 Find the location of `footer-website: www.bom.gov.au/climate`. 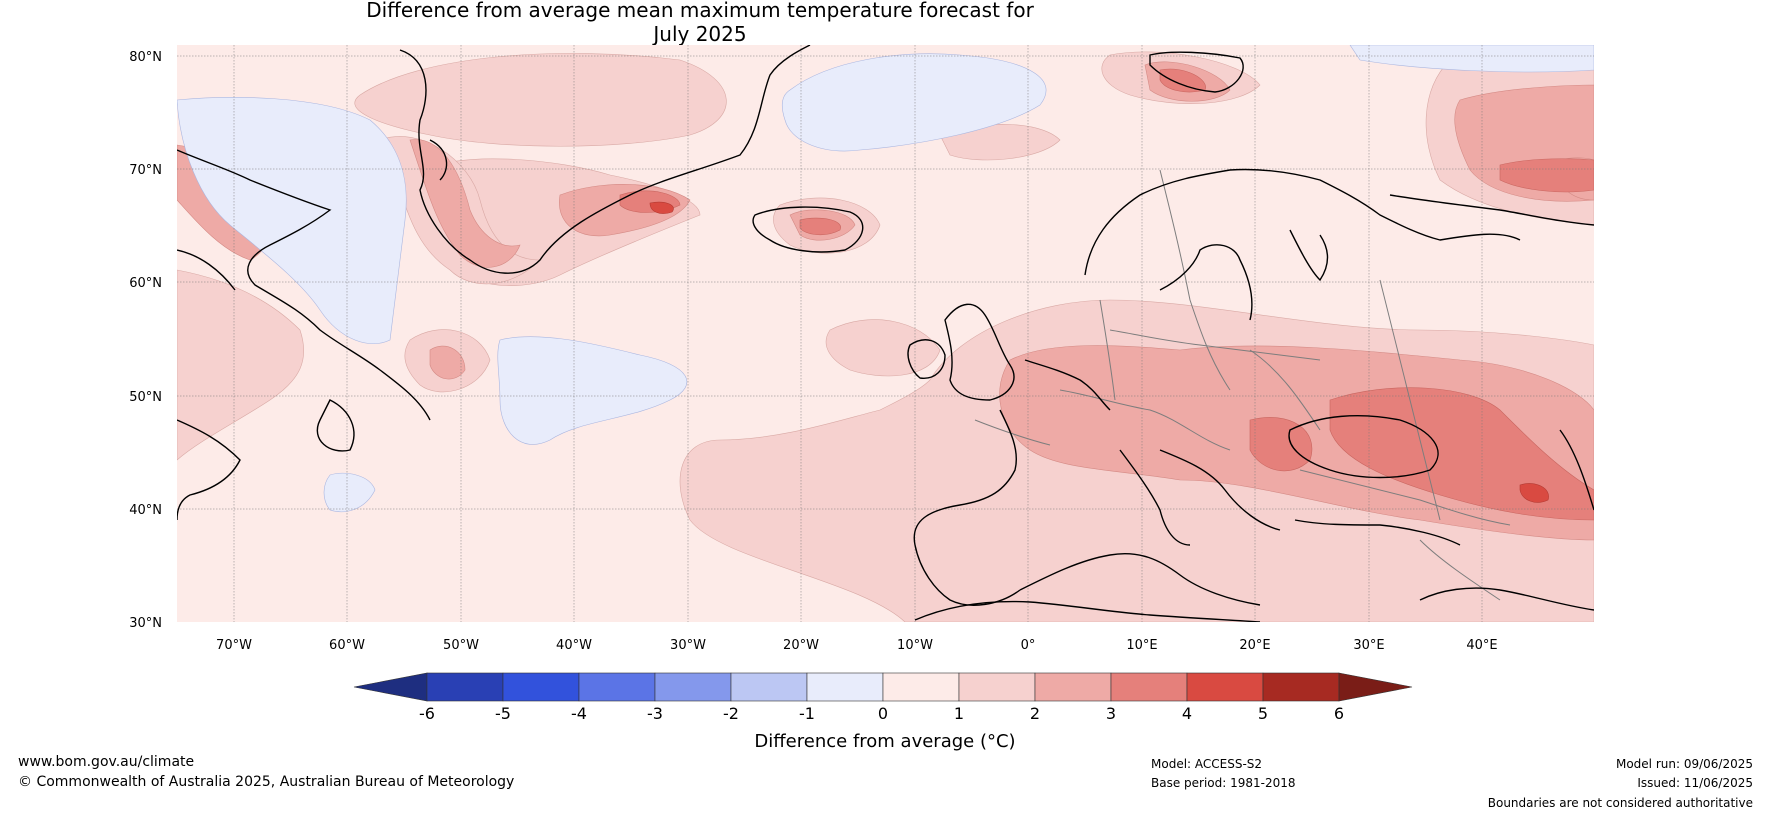

footer-website: www.bom.gov.au/climate is located at coordinates (106, 762).